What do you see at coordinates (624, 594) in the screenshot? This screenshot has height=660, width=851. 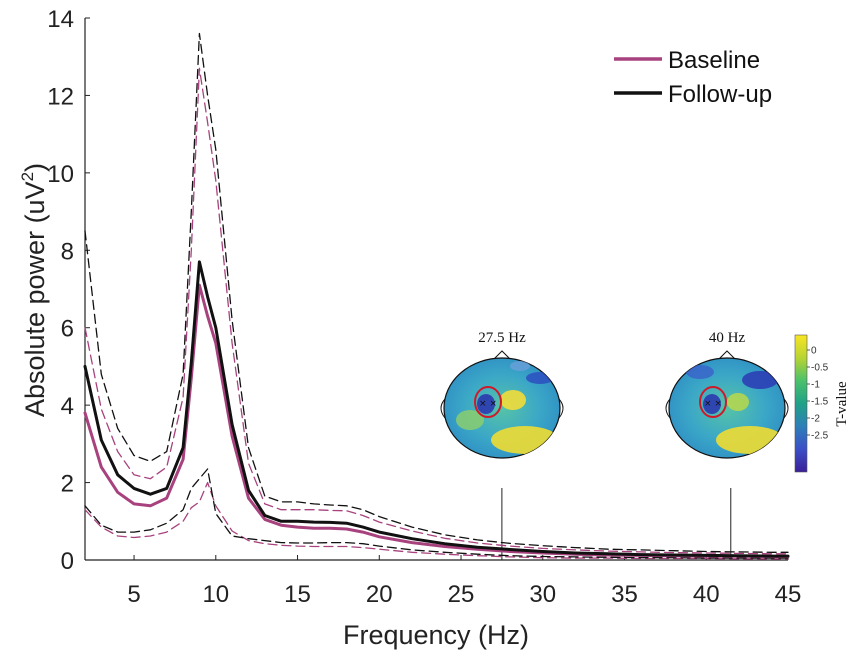 I see `x-tick-label: 35` at bounding box center [624, 594].